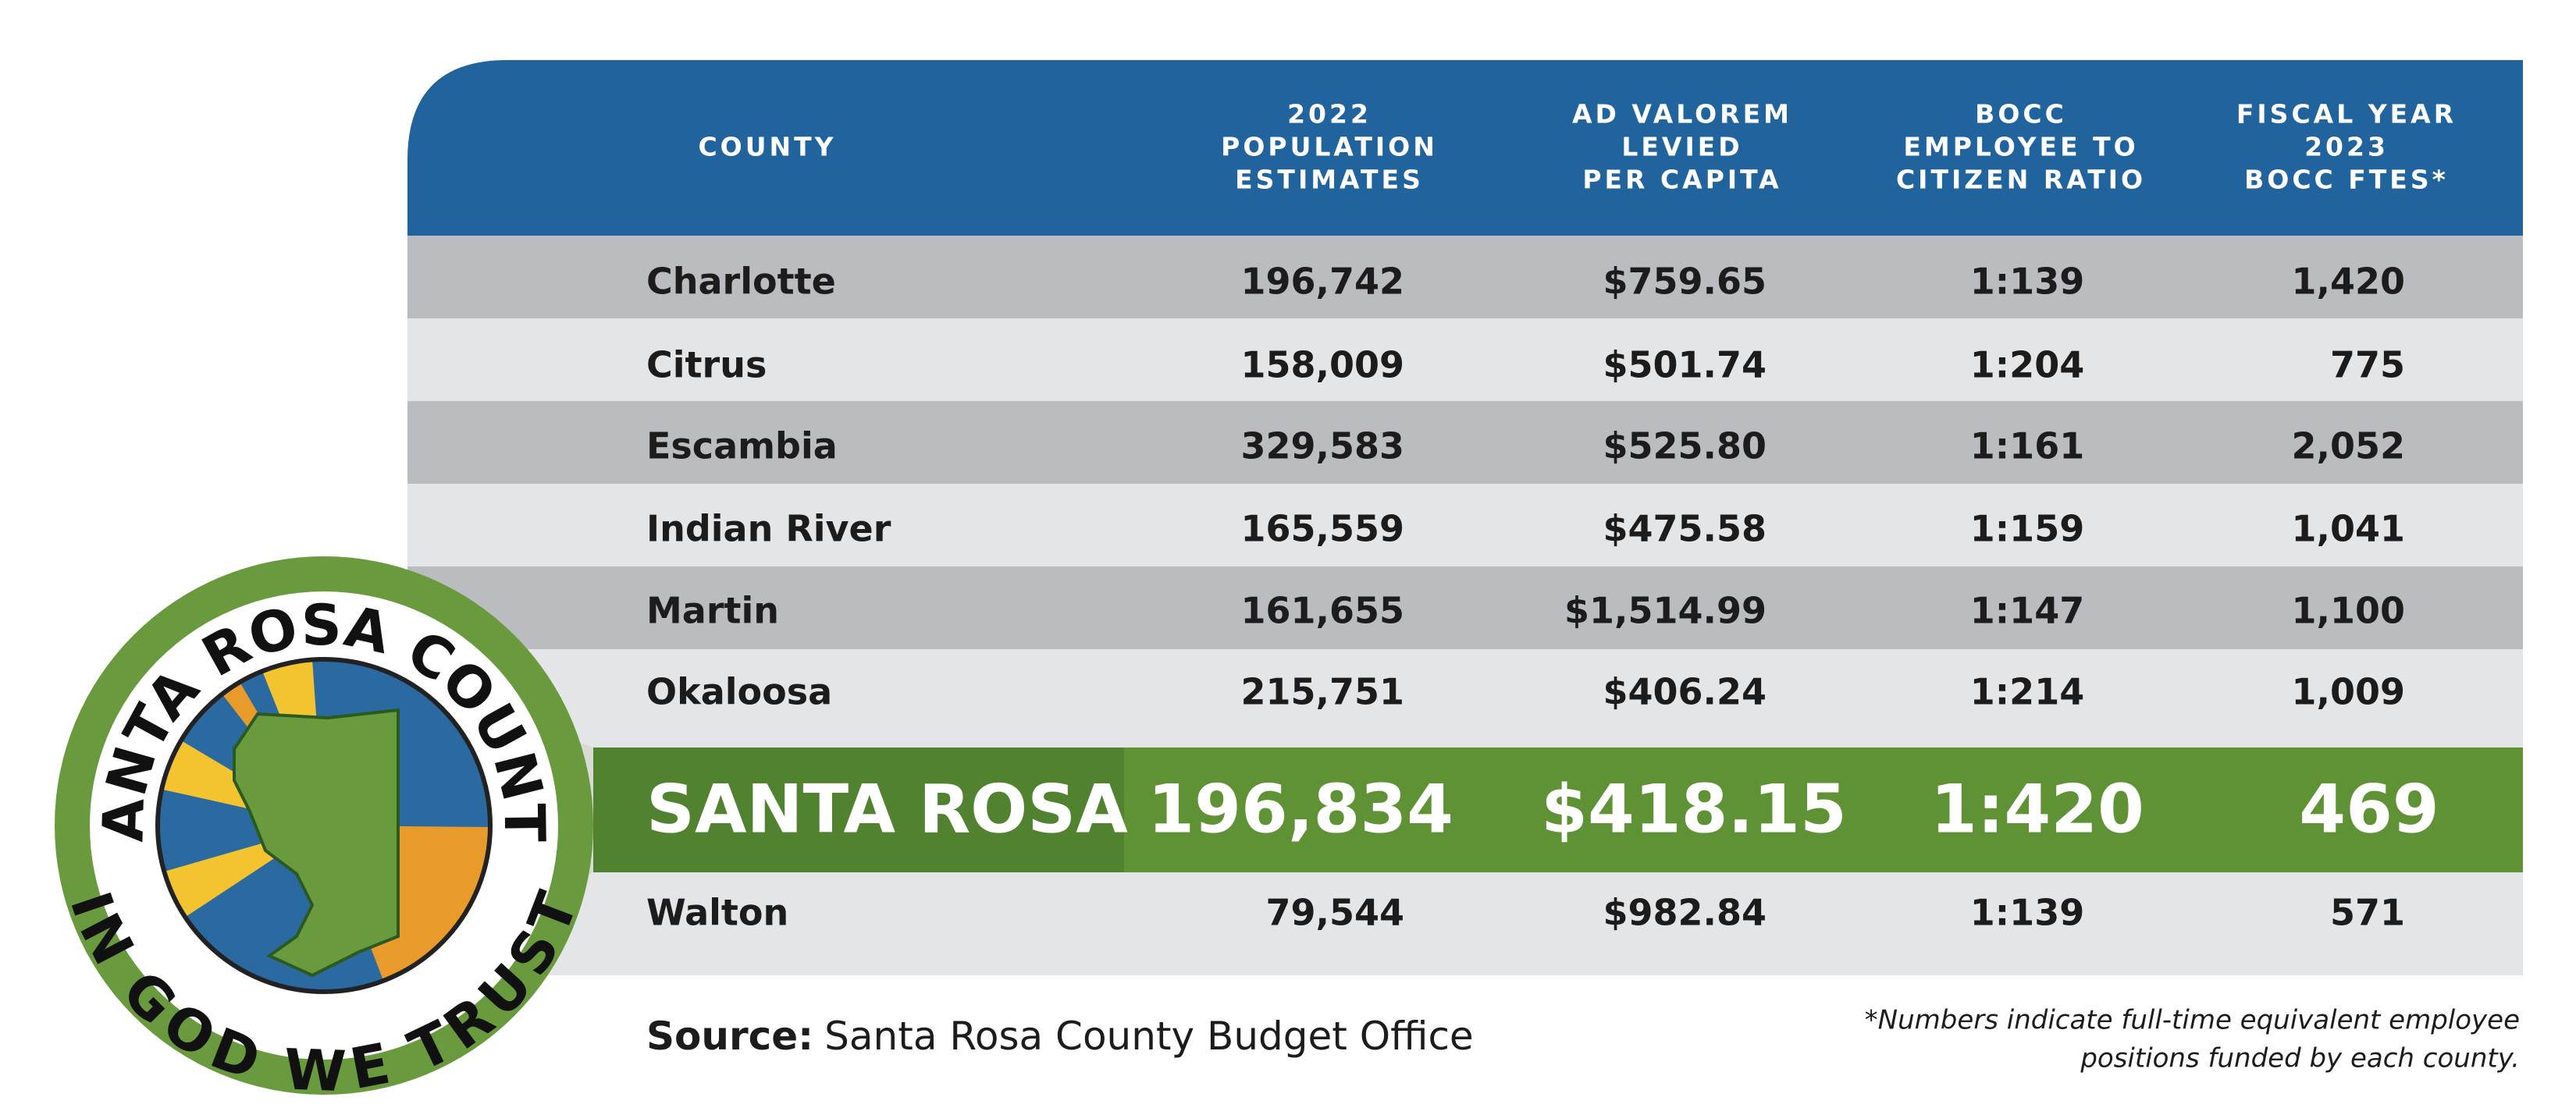 The image size is (2576, 1115). I want to click on highlight-shade, so click(851, 810).